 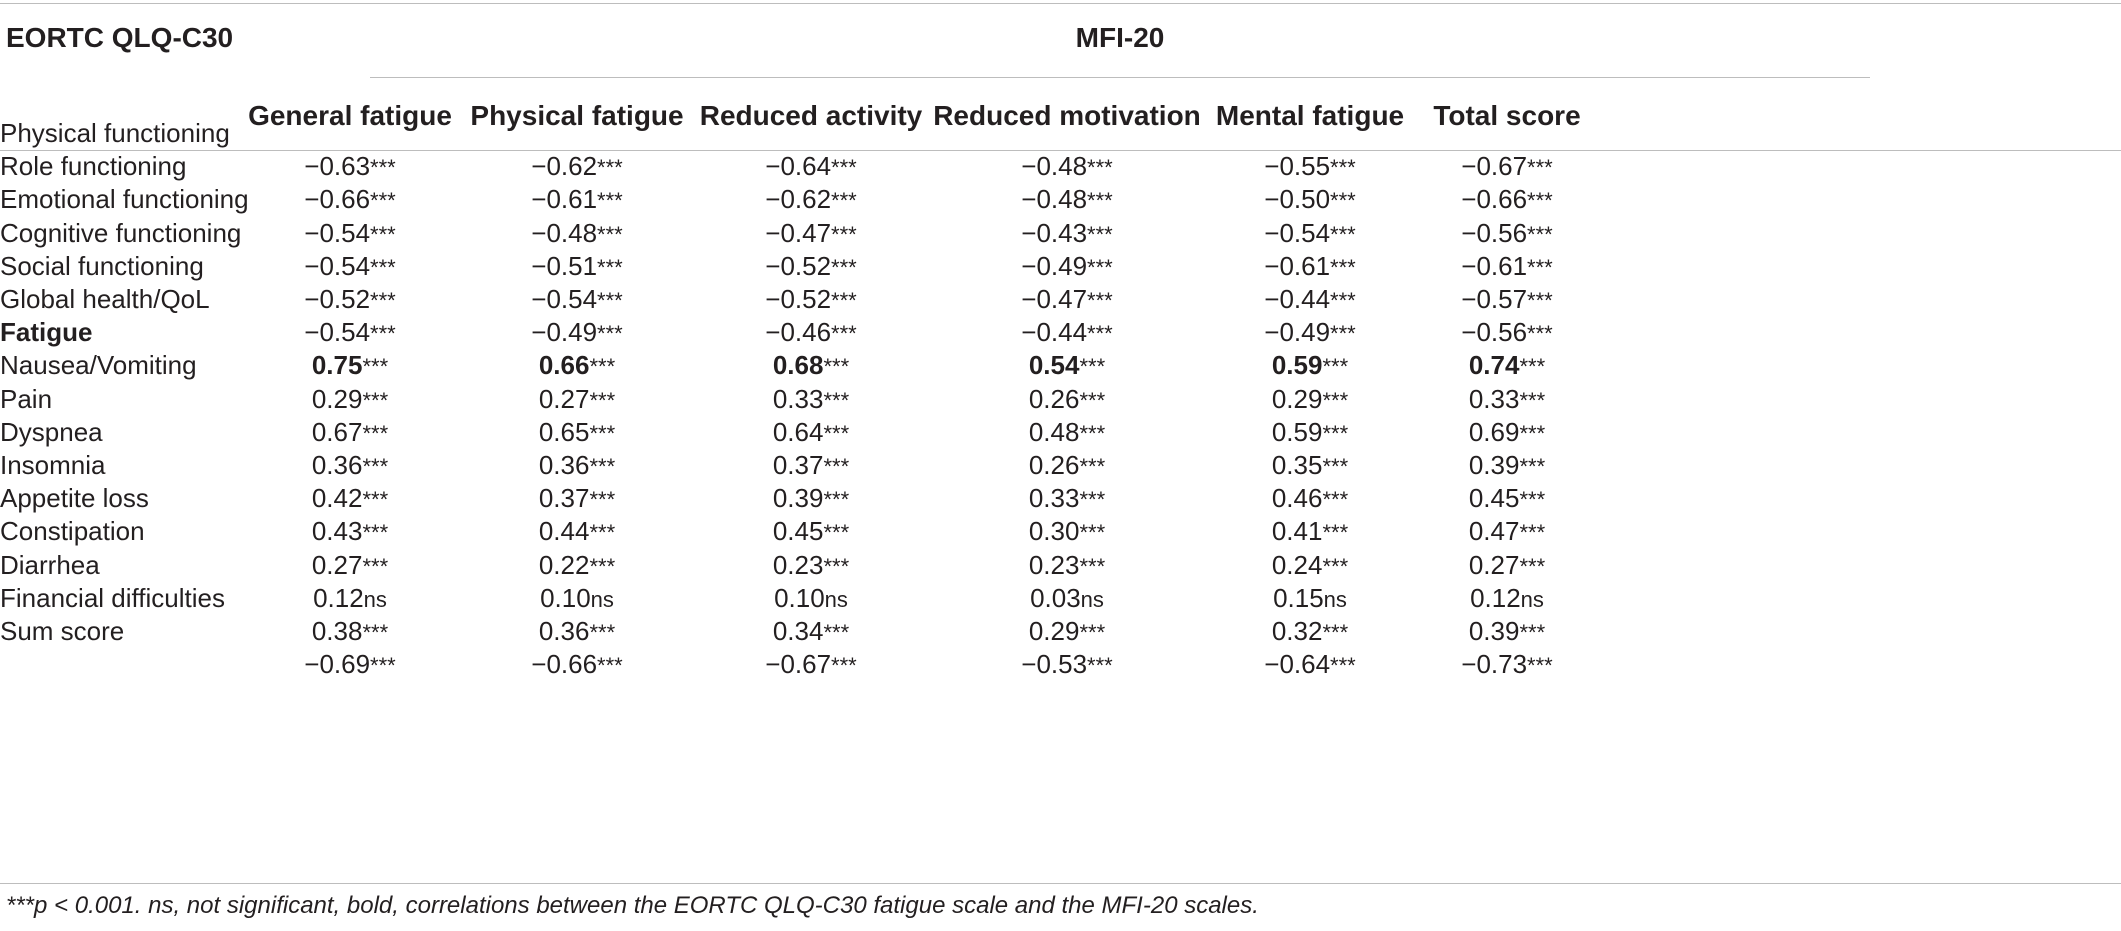 What do you see at coordinates (1297, 630) in the screenshot?
I see `cell-value: 0.32` at bounding box center [1297, 630].